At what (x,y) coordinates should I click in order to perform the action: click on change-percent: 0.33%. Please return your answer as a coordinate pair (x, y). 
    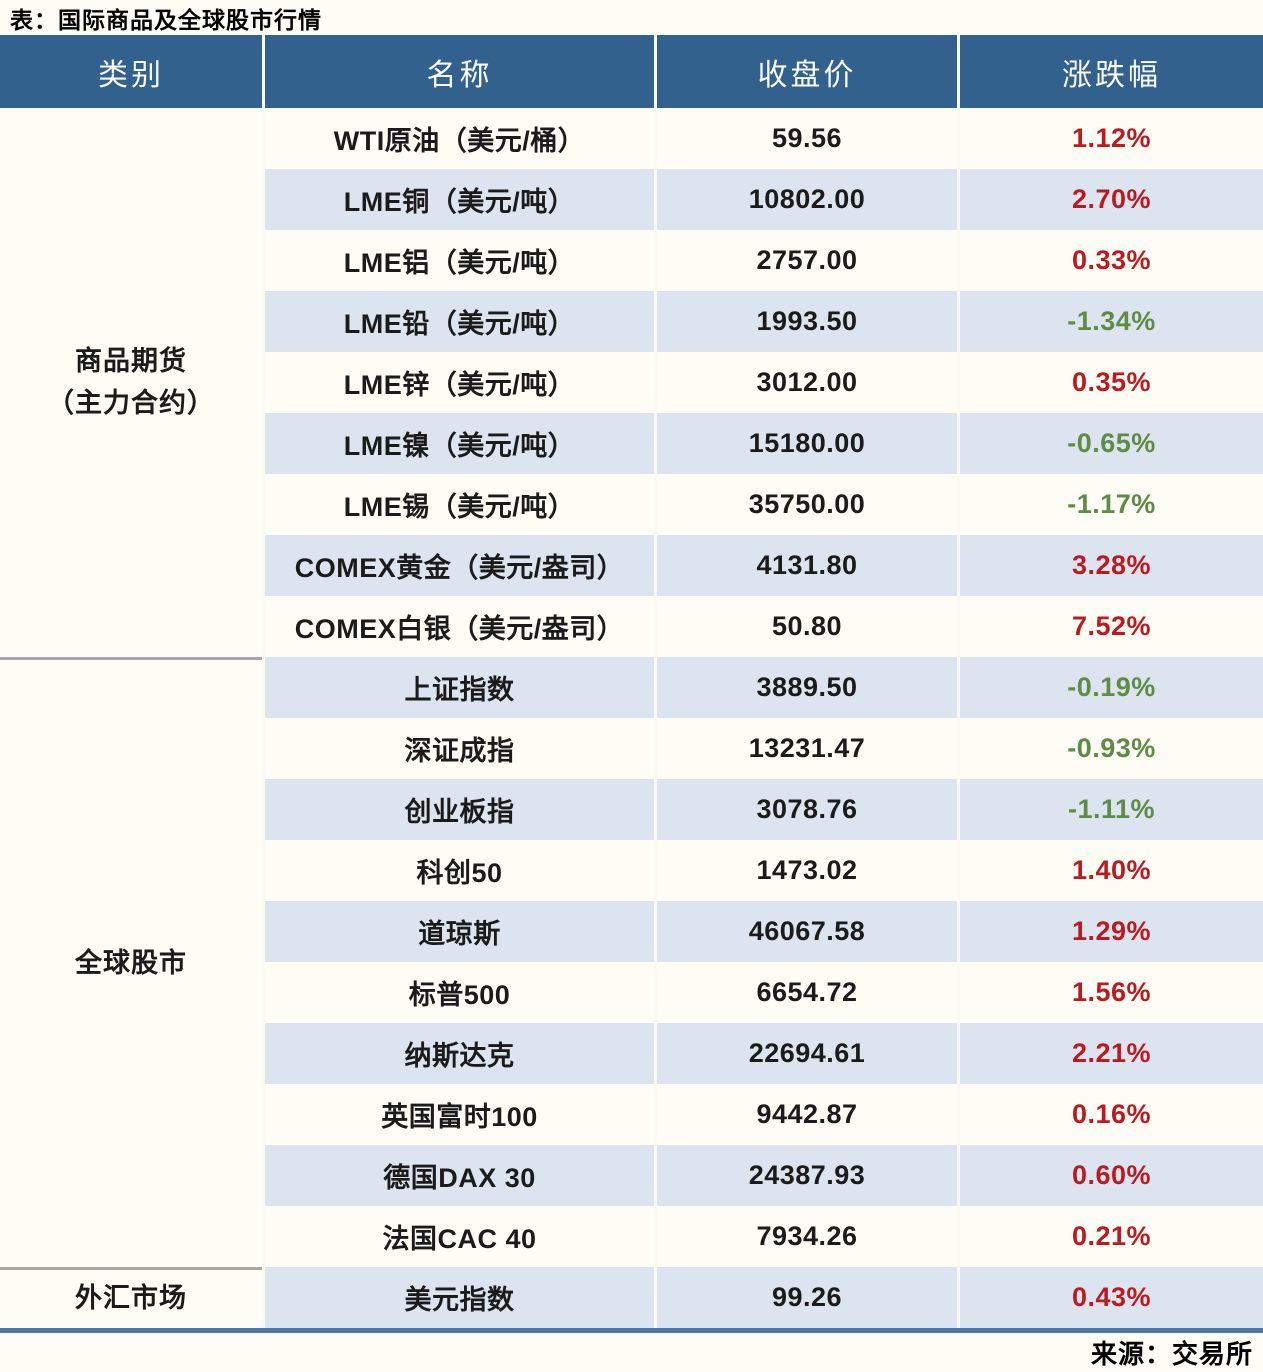
    Looking at the image, I should click on (1111, 260).